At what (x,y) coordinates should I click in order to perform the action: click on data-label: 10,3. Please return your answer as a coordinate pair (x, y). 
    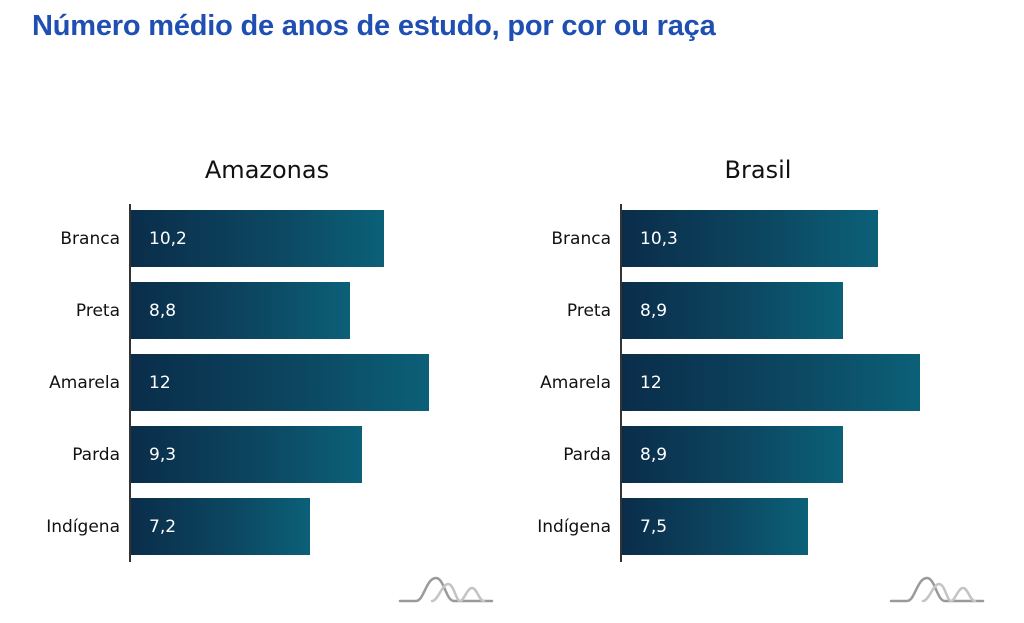
    Looking at the image, I should click on (659, 238).